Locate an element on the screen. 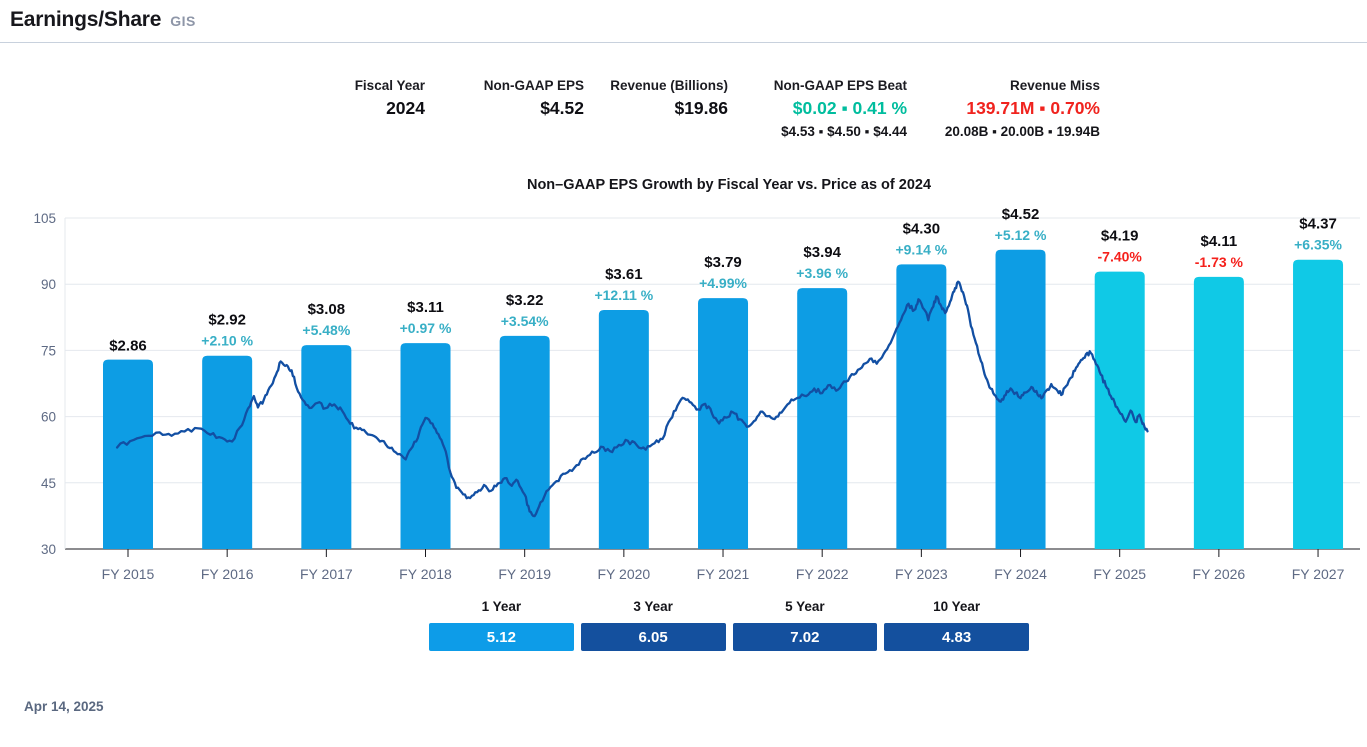  bar-eps-label: $3.94 is located at coordinates (822, 252).